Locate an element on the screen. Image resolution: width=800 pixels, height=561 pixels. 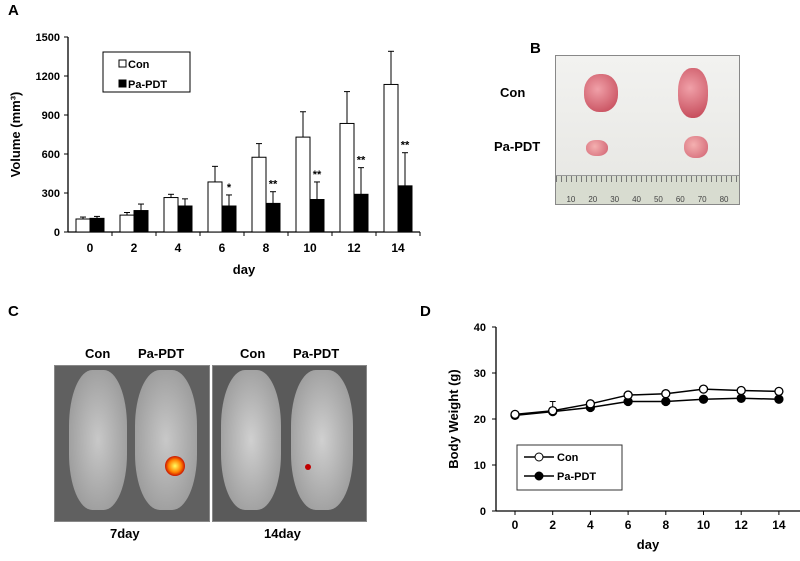
line-con is located at coordinates (646, 402).